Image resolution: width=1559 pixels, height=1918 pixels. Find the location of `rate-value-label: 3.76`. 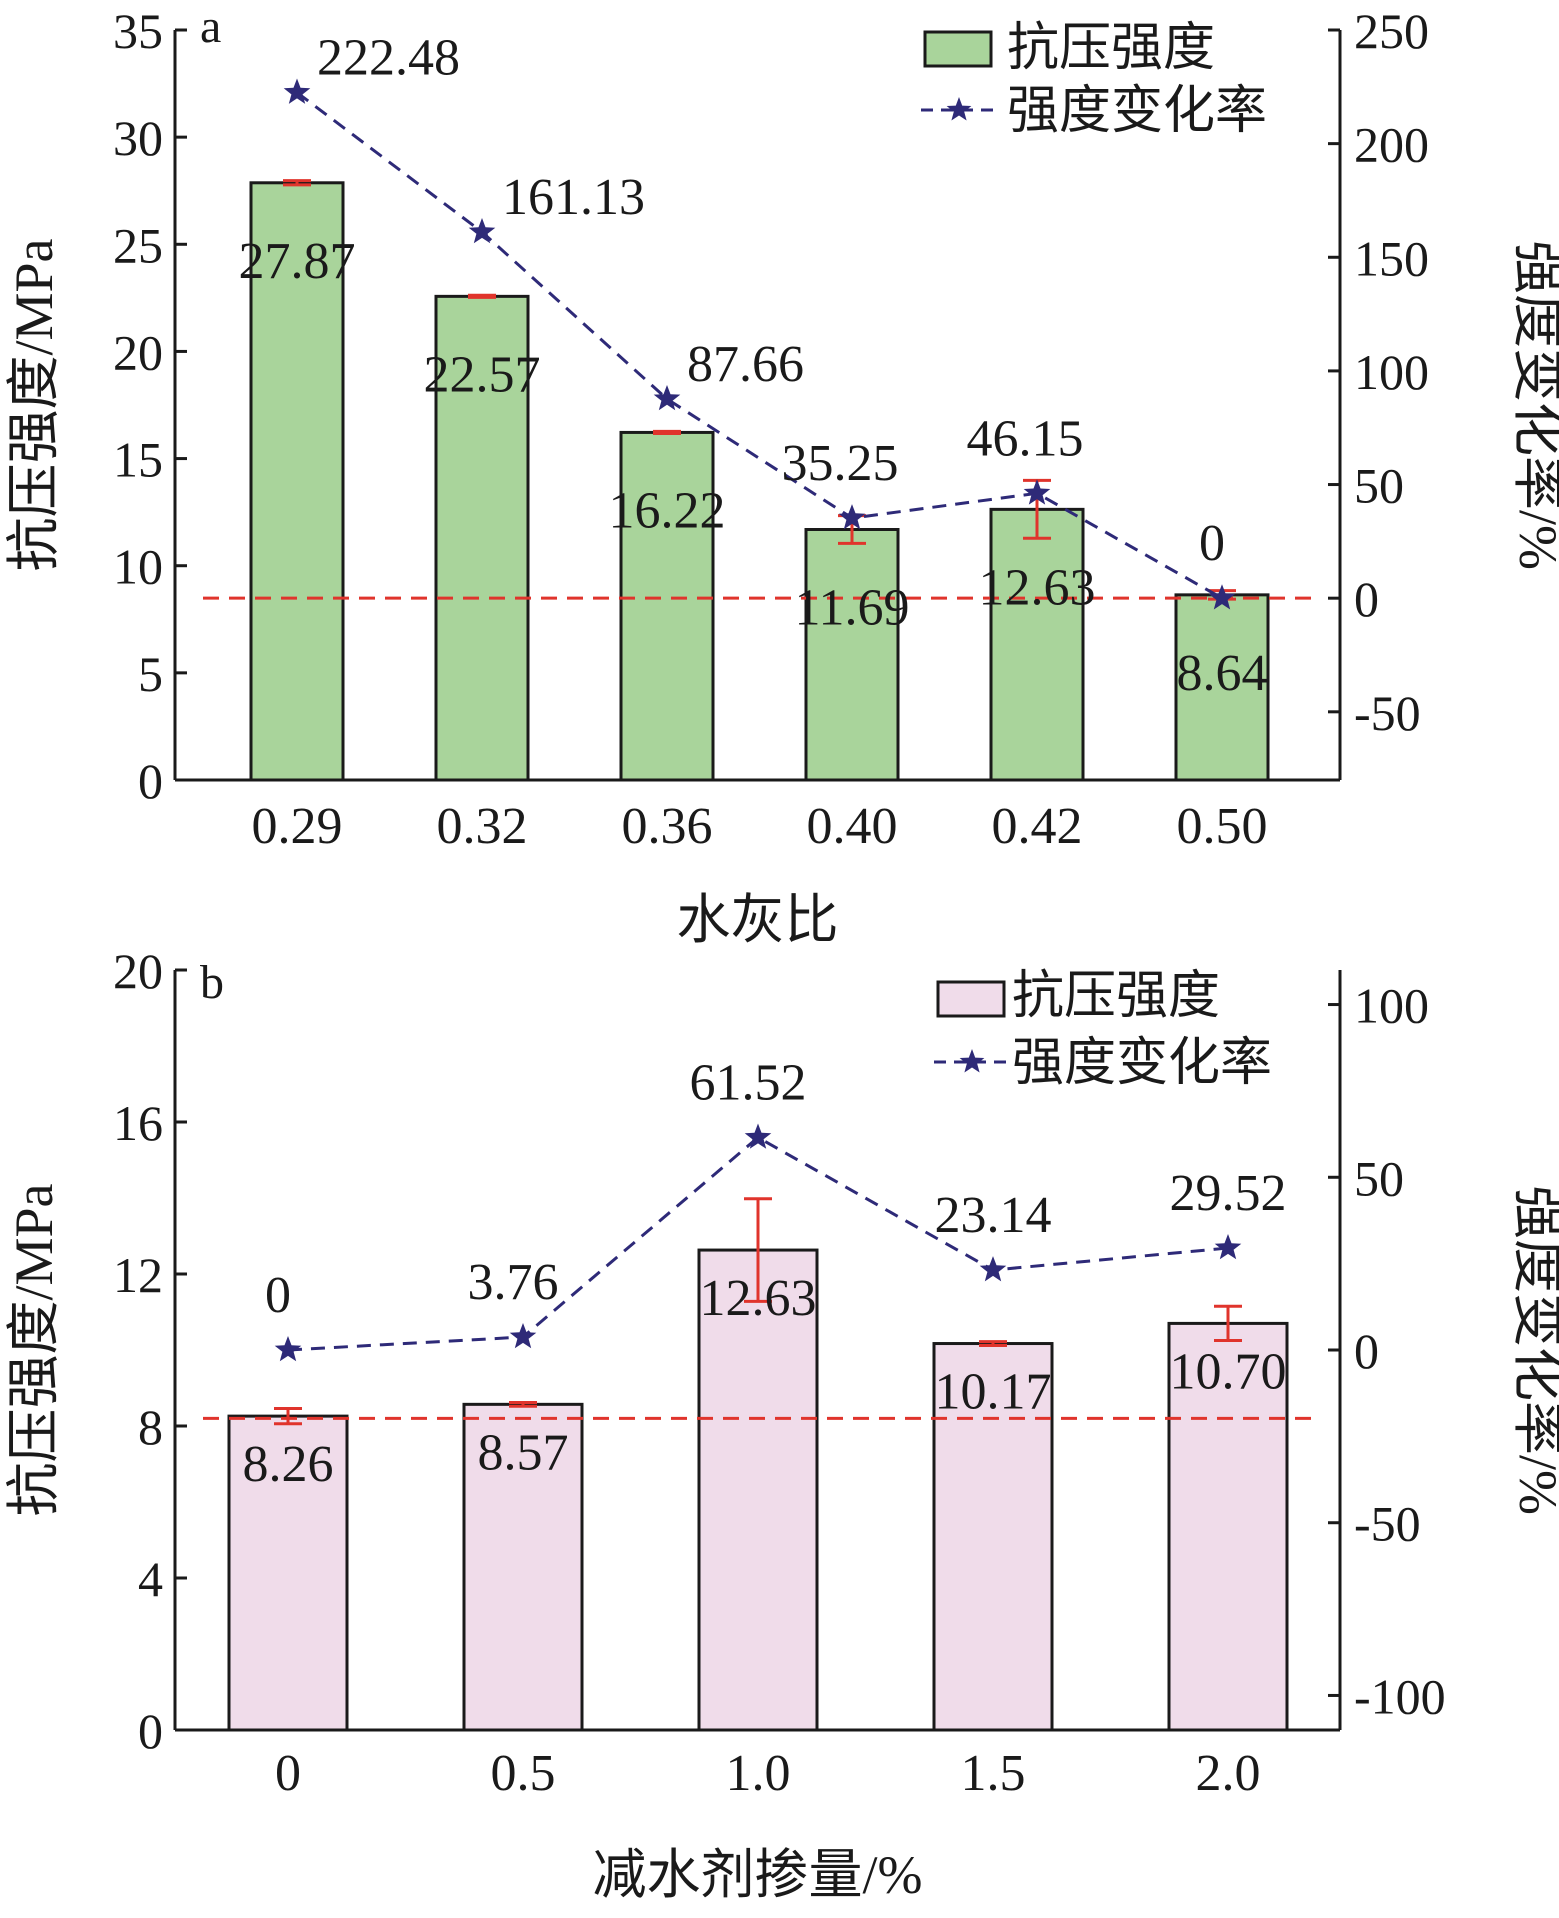

rate-value-label: 3.76 is located at coordinates (513, 1282).